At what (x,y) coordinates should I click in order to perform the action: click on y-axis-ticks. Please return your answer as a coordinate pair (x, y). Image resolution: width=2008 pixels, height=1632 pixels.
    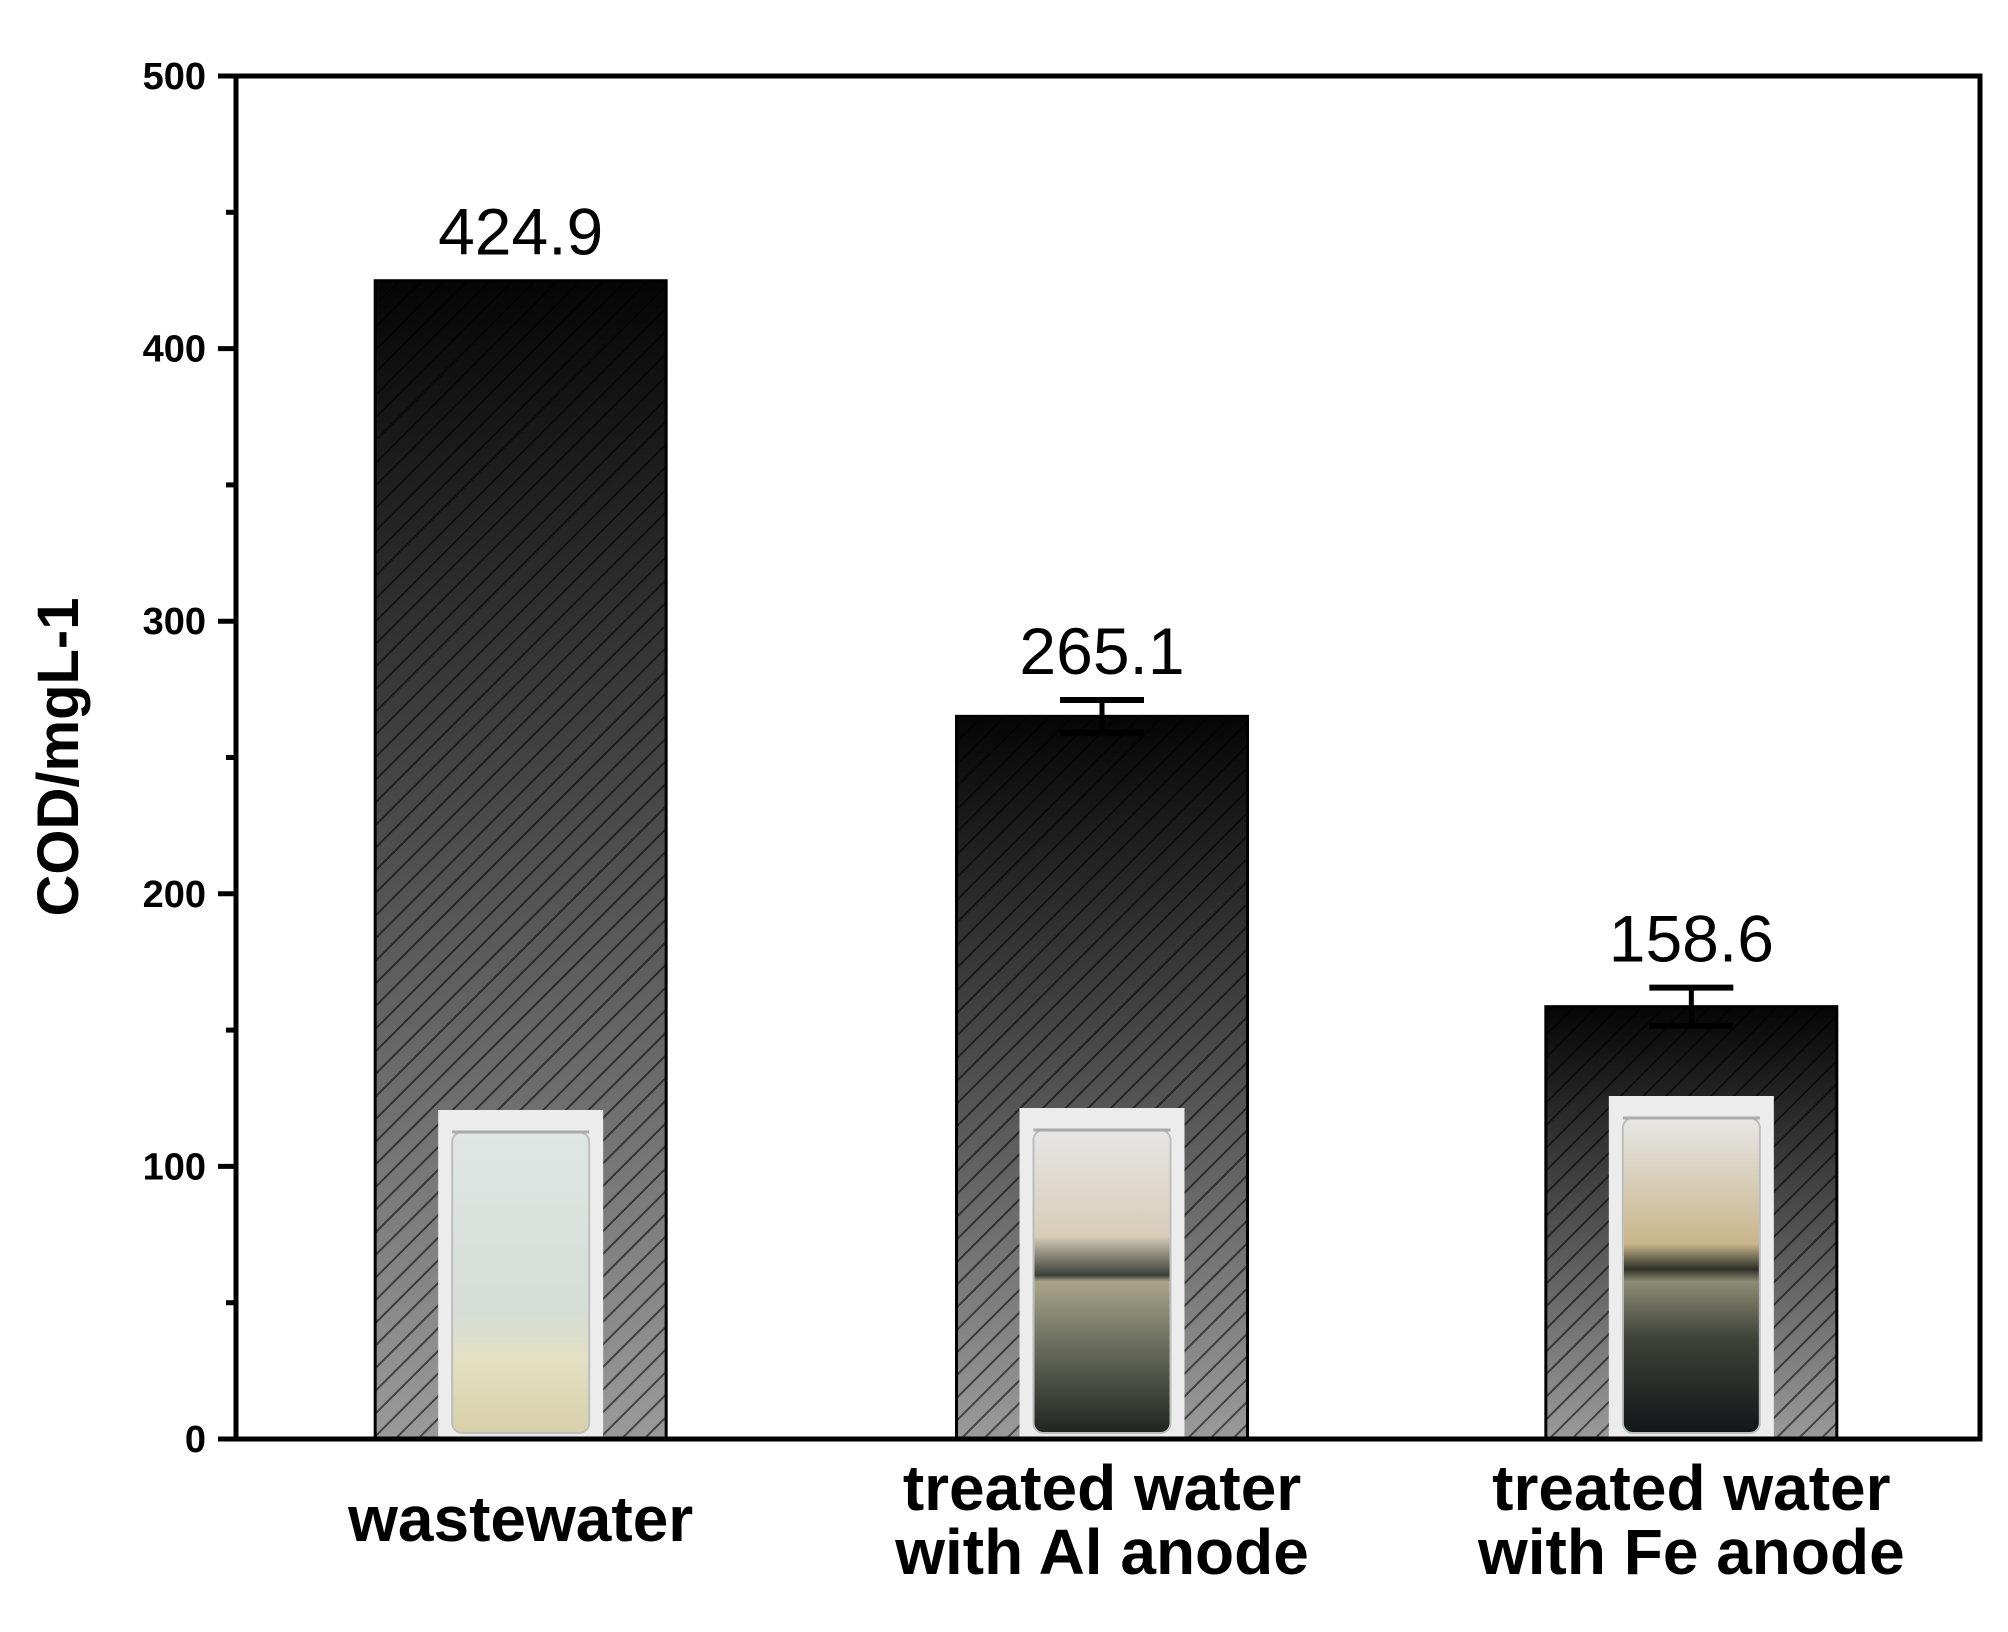
    Looking at the image, I should click on (227, 757).